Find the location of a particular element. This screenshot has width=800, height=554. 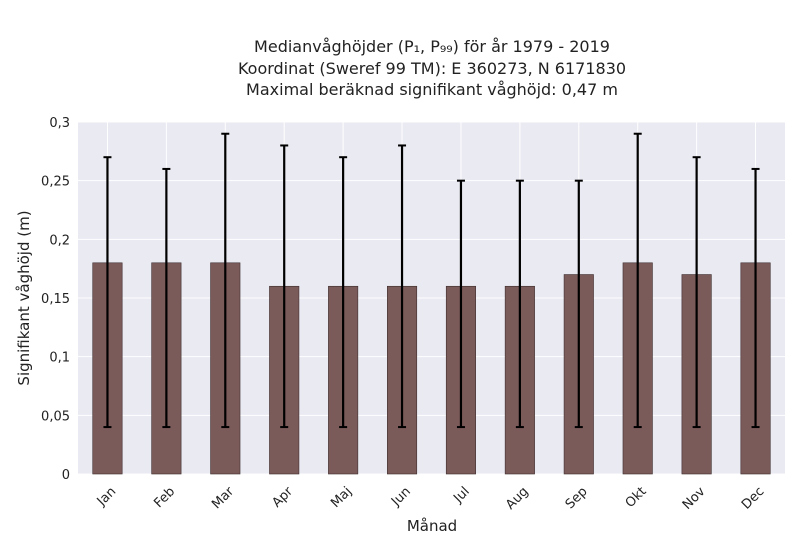

error-bar-aug is located at coordinates (519, 304).